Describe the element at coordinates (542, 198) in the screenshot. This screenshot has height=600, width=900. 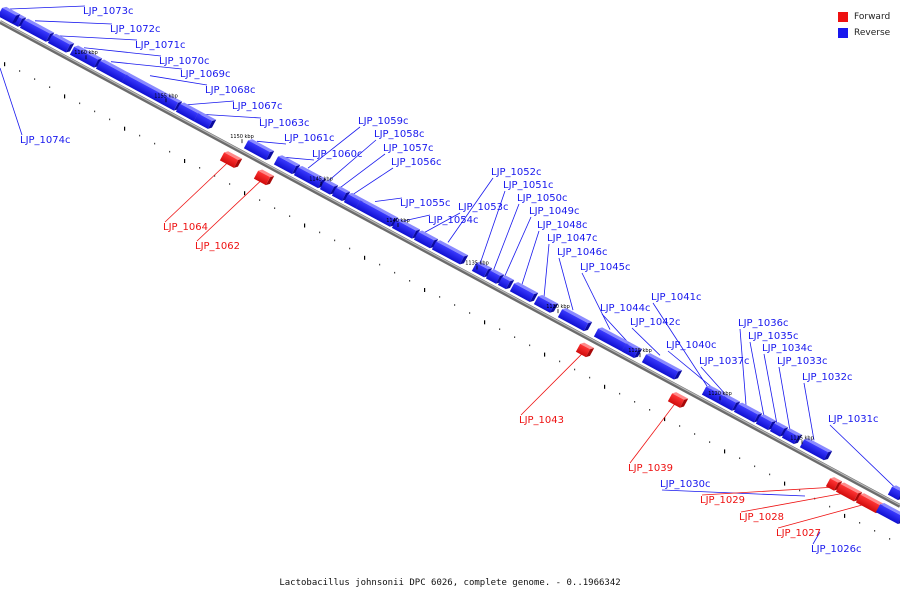
I see `gene-label-ljp-1050c: LJP_1050c` at that location.